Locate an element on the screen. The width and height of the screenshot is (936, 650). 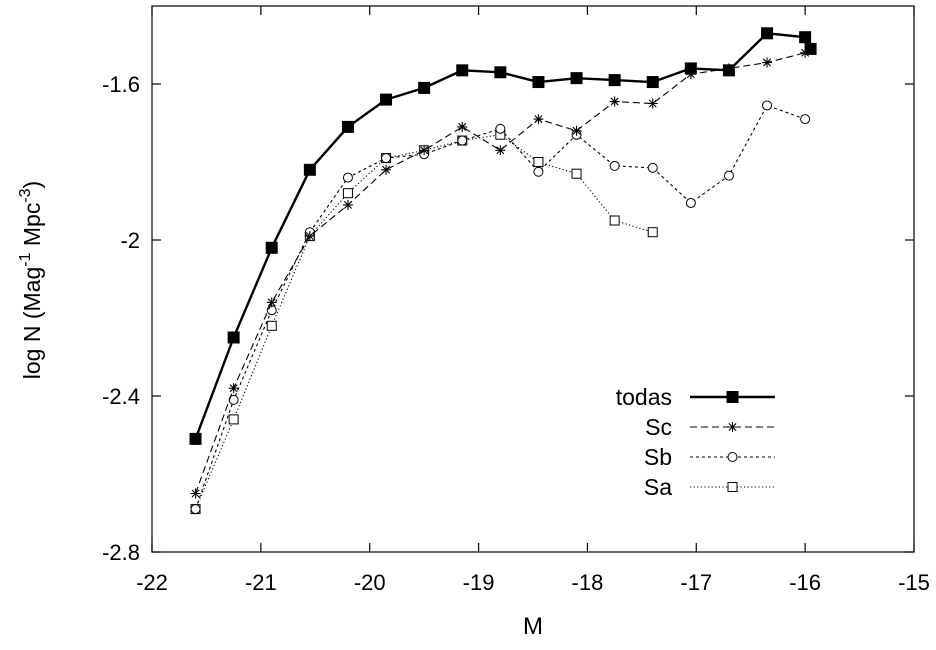
legend-marker-todas is located at coordinates (732, 397).